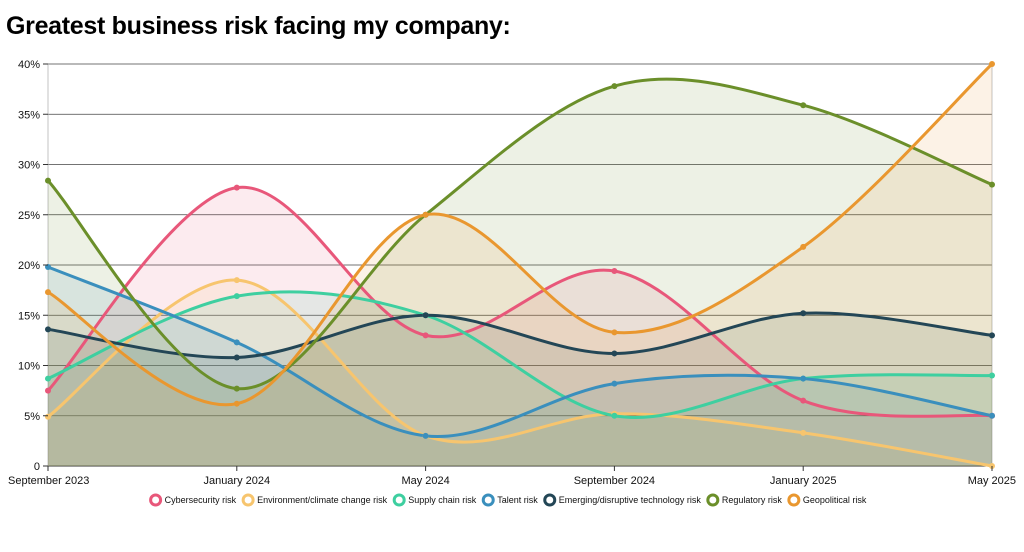 The height and width of the screenshot is (552, 1024). I want to click on legend-item-talent-risk: Talent risk, so click(509, 500).